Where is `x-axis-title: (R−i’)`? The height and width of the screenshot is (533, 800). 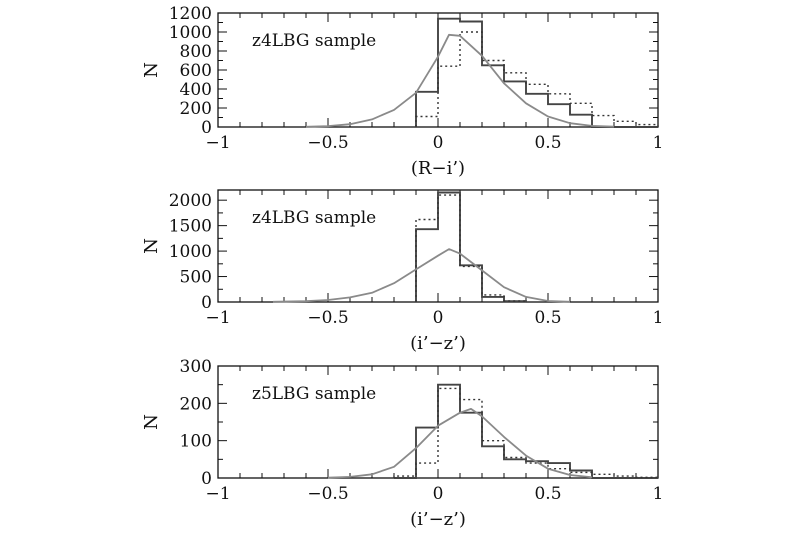 x-axis-title: (R−i’) is located at coordinates (438, 168).